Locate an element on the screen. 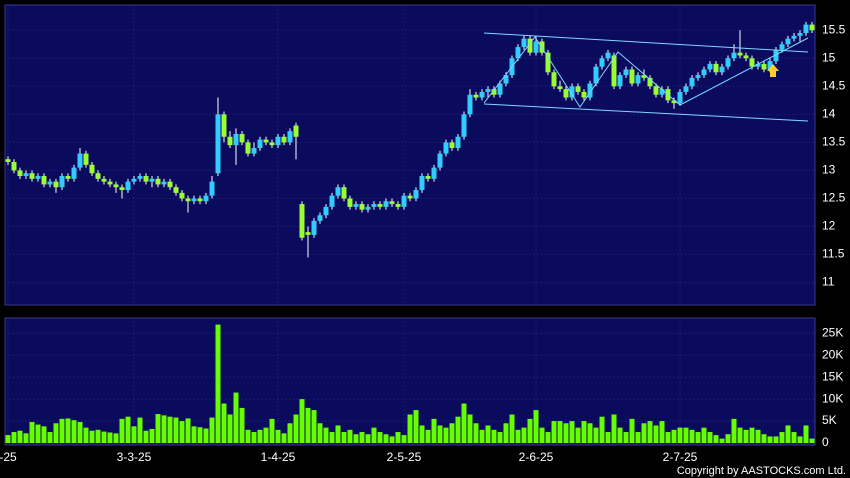 The width and height of the screenshot is (850, 478). volume-tick-label: 10K is located at coordinates (832, 398).